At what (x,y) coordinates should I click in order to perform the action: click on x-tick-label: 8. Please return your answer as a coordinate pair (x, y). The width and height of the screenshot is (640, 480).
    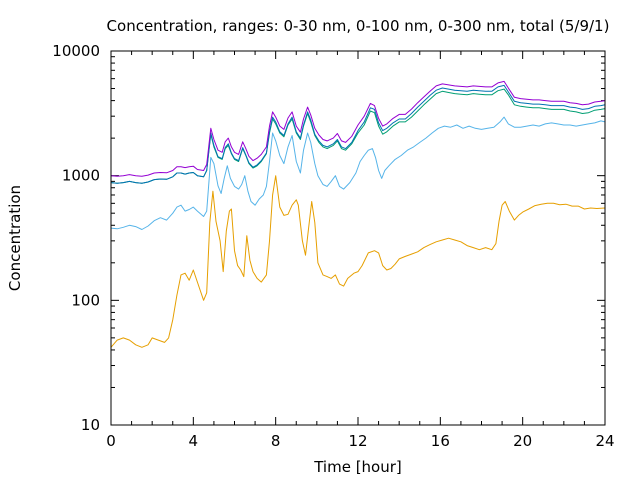
    Looking at the image, I should click on (276, 441).